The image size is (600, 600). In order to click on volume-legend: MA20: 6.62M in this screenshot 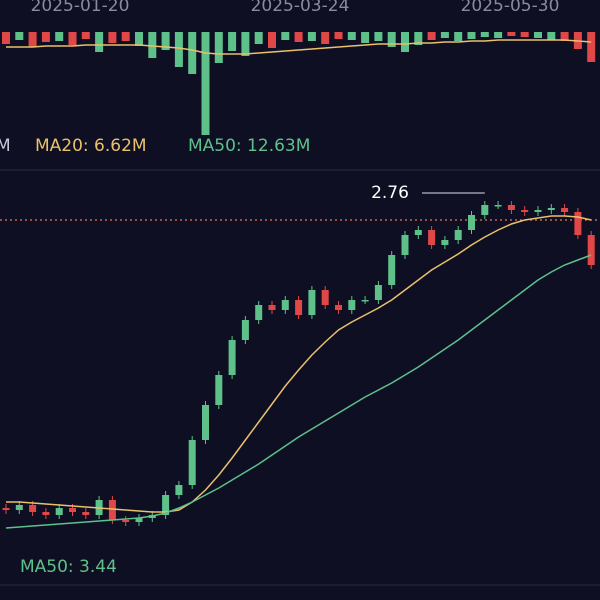, I will do `click(91, 146)`.